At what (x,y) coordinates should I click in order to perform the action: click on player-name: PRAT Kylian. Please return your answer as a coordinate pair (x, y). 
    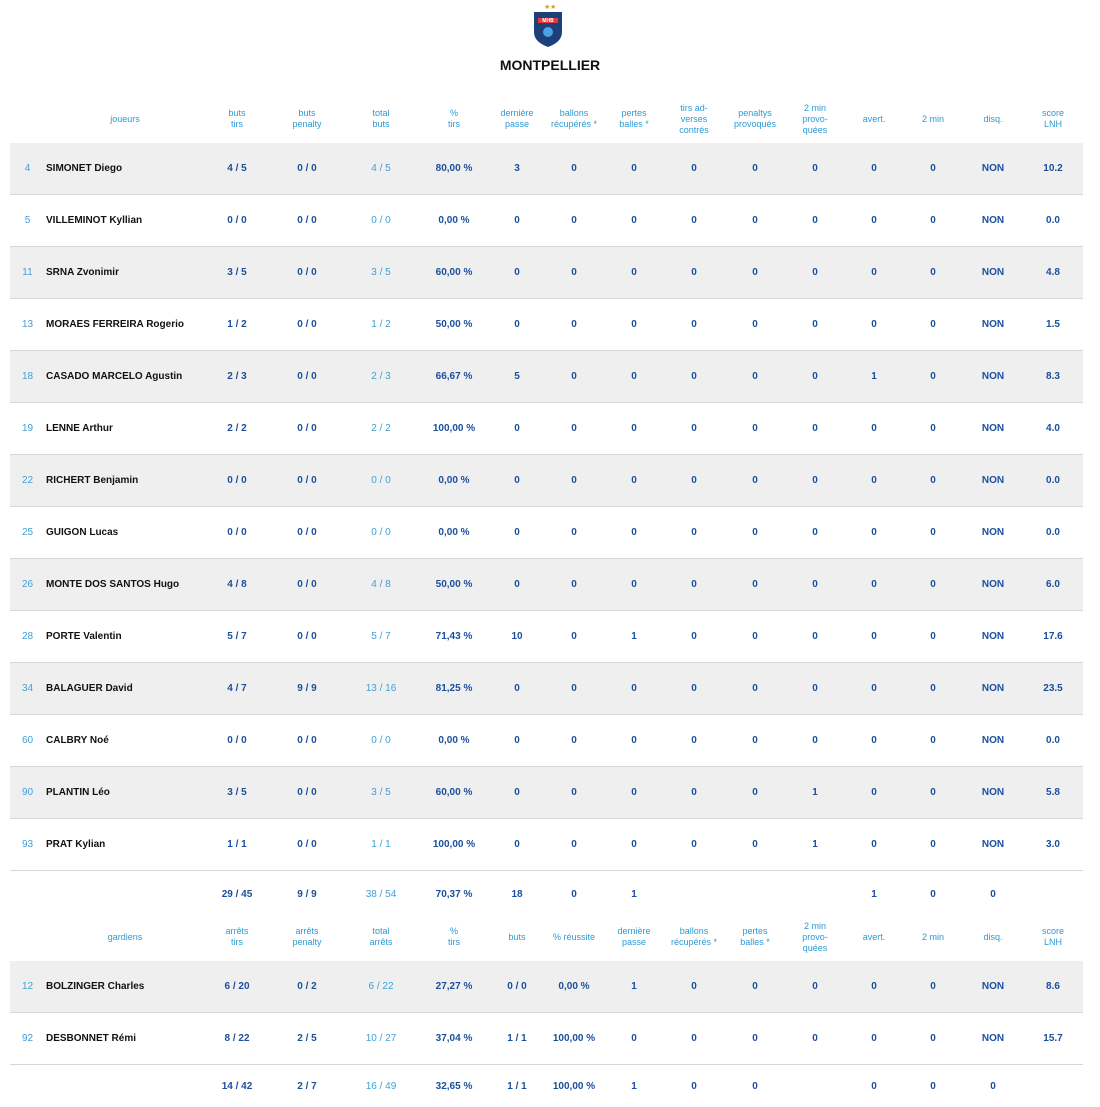
    Looking at the image, I should click on (125, 845).